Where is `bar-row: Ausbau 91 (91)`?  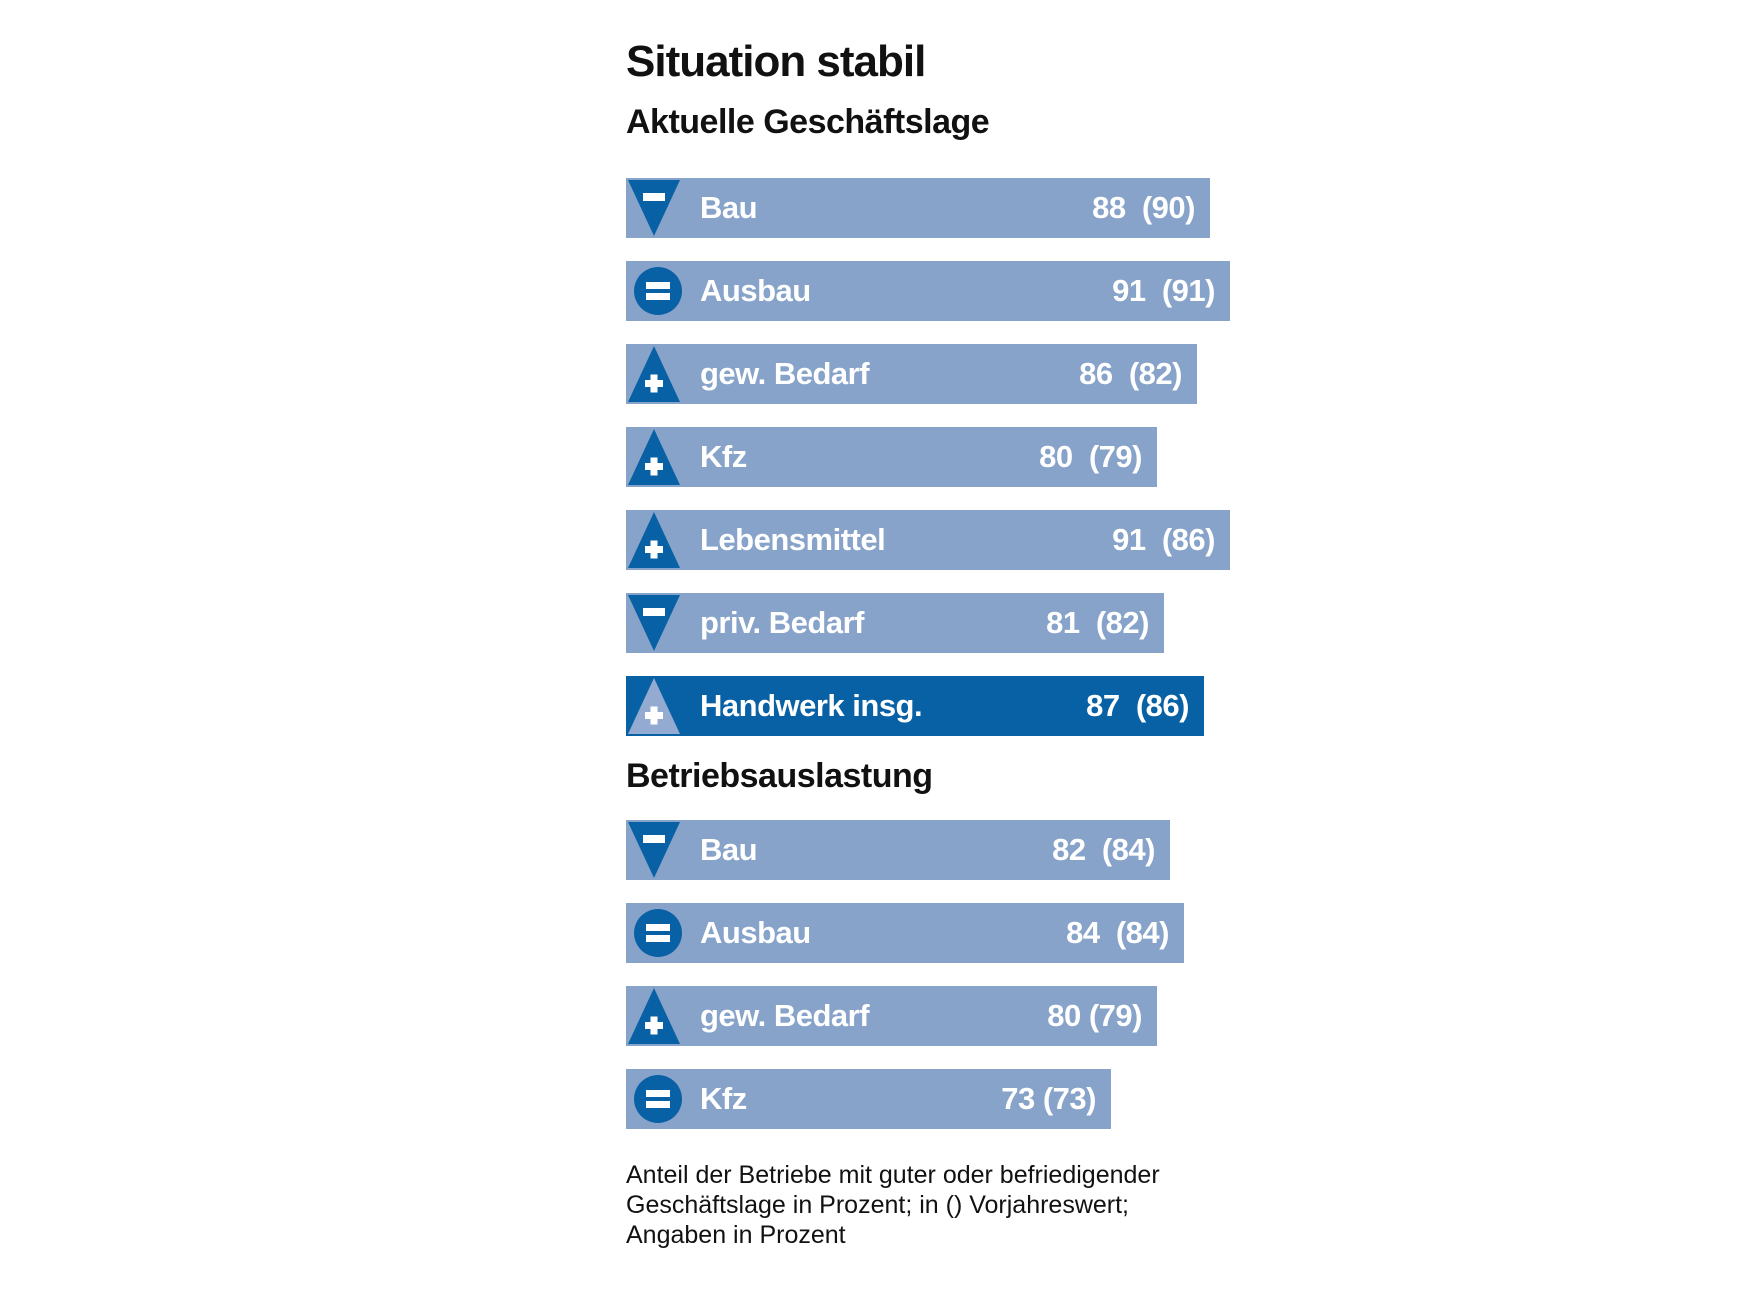 bar-row: Ausbau 91 (91) is located at coordinates (956, 291).